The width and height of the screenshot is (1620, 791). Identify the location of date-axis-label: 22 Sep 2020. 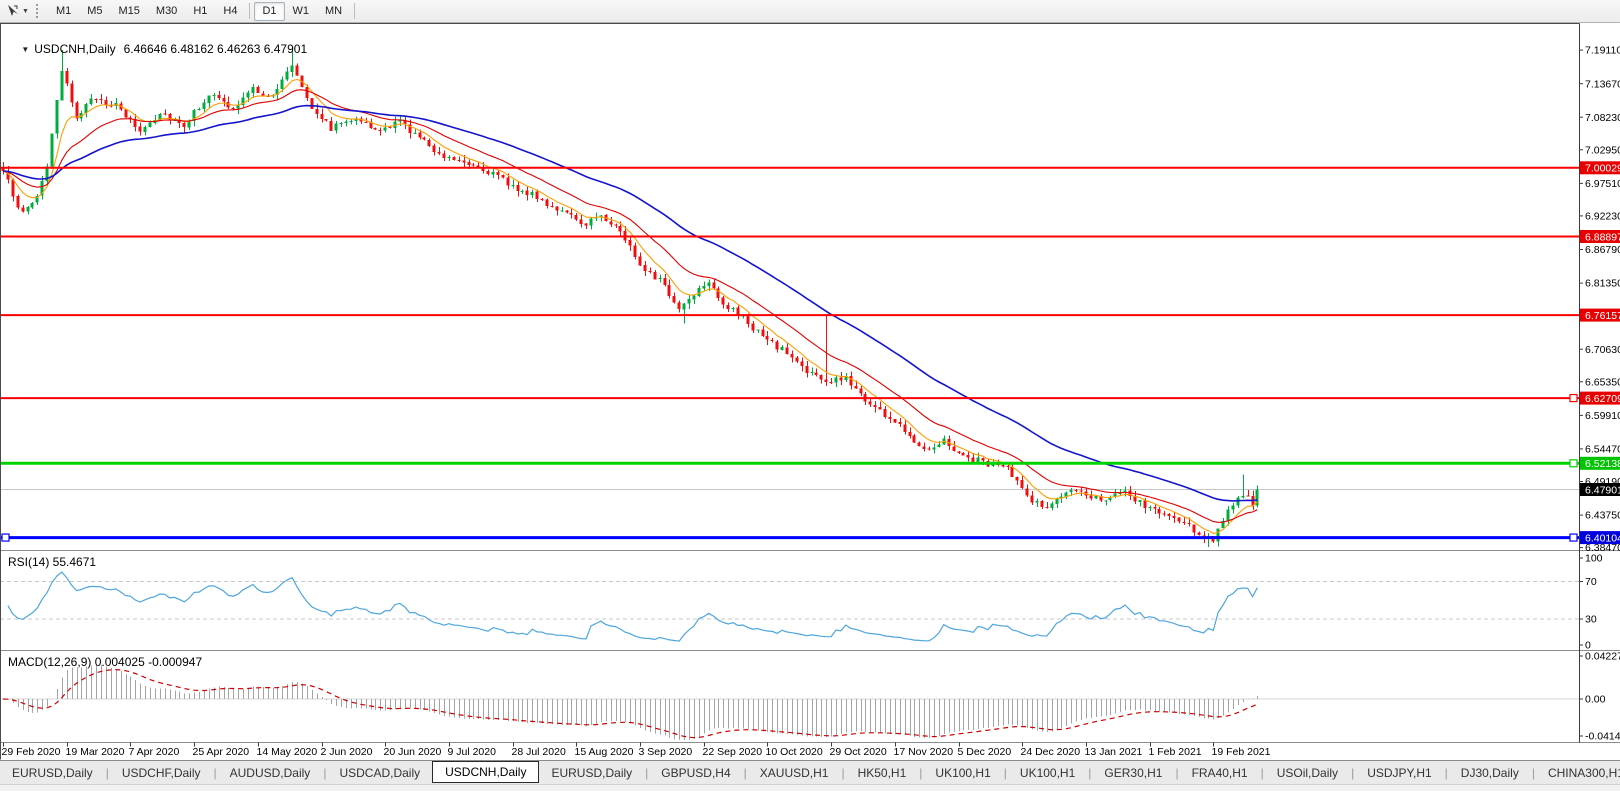
(733, 752).